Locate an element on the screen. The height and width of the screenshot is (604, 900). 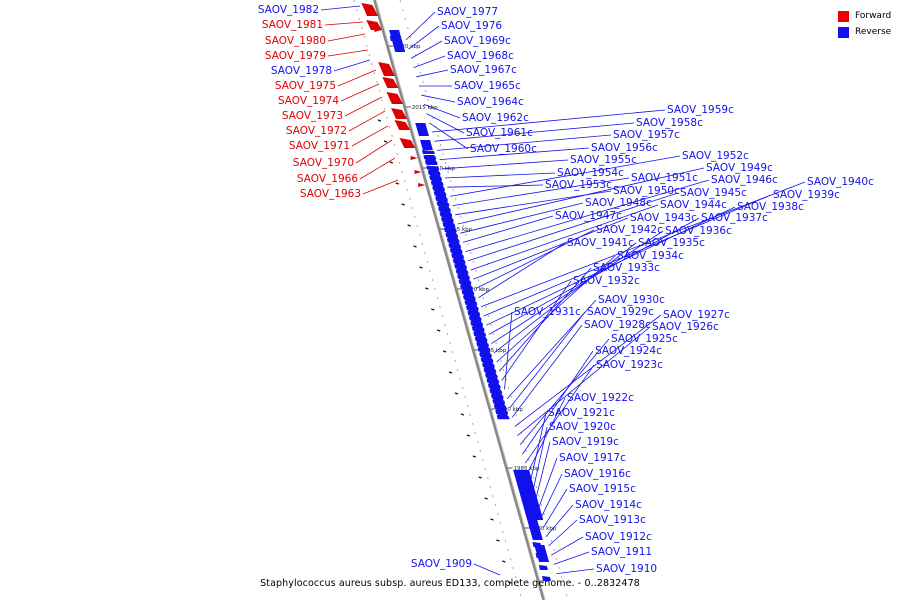
gene-label: SAOV_1959c is located at coordinates (700, 110).